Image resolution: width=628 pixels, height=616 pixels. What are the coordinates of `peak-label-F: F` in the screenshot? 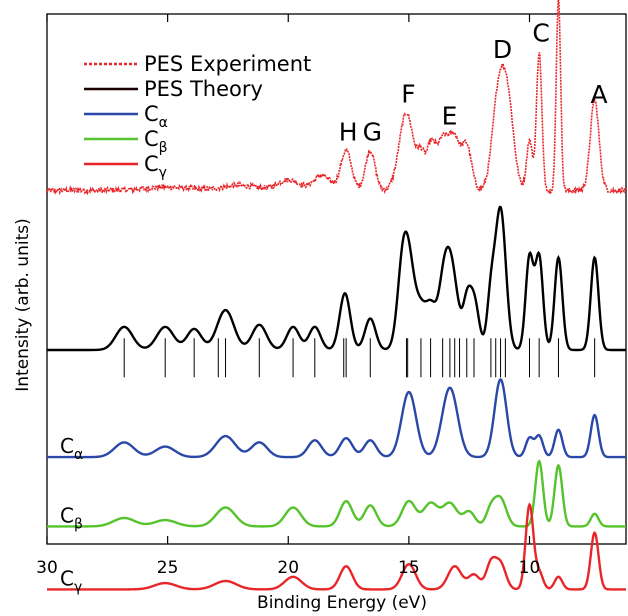 It's located at (408, 94).